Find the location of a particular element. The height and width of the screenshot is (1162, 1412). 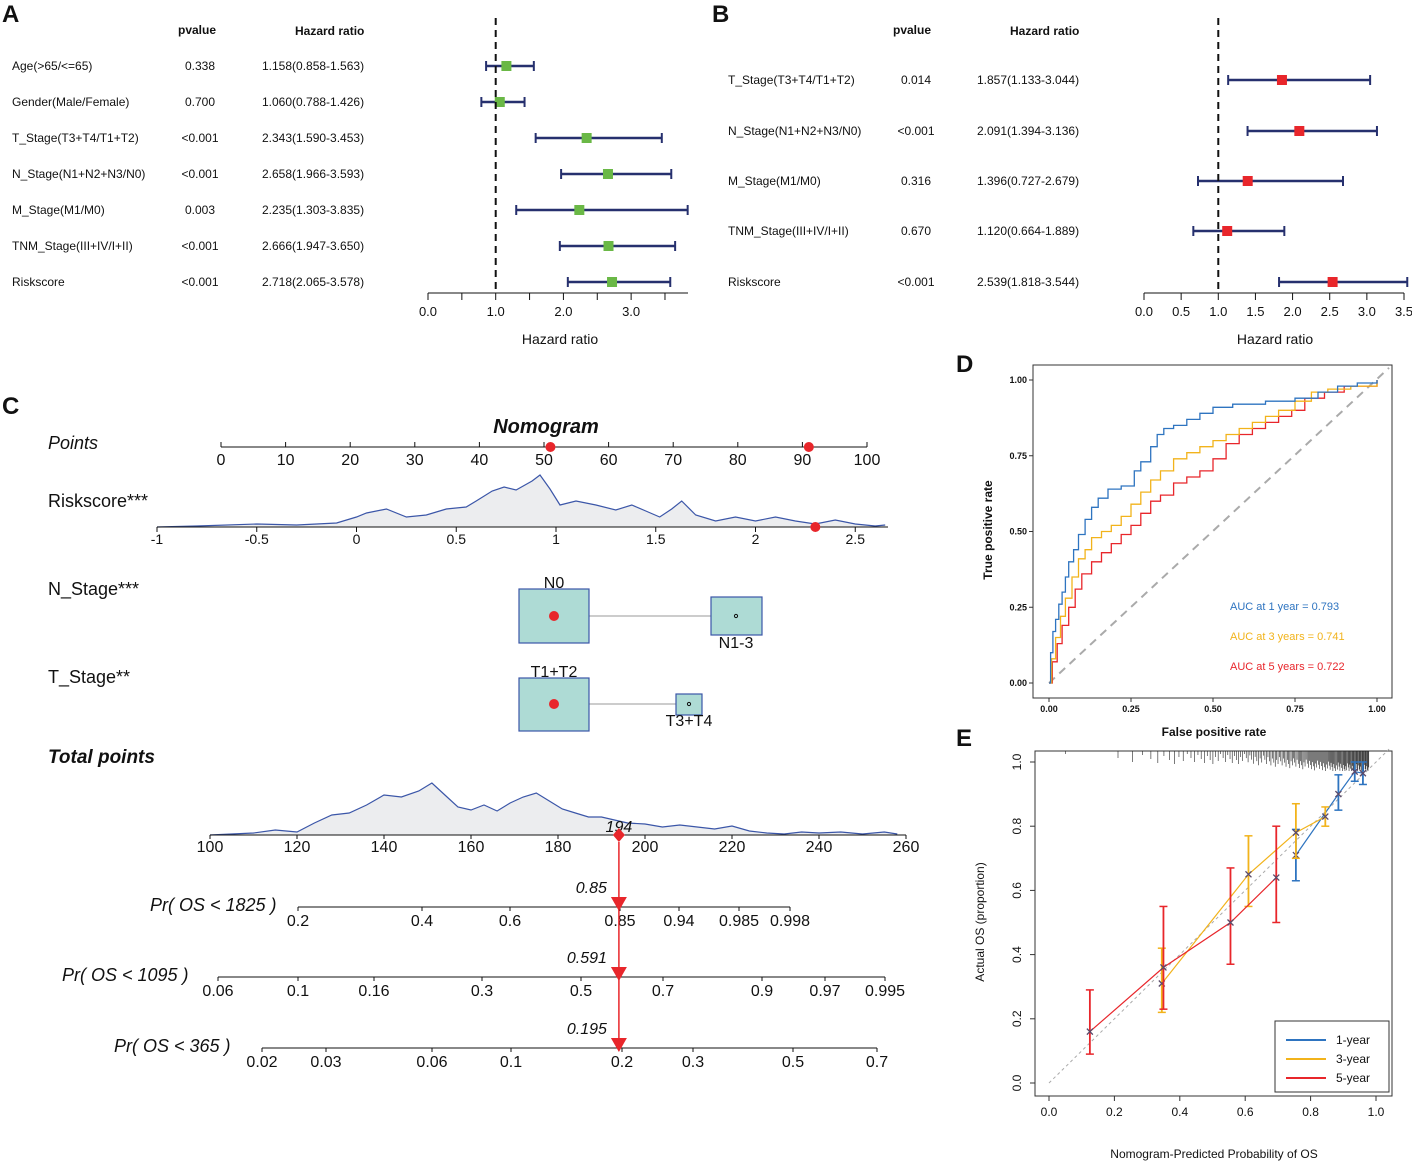

pr-tick-label: 0.998 is located at coordinates (790, 921).